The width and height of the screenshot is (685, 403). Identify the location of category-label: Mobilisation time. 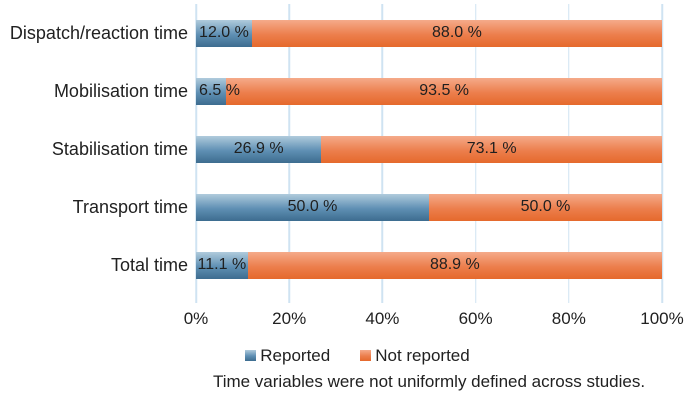
(120, 91).